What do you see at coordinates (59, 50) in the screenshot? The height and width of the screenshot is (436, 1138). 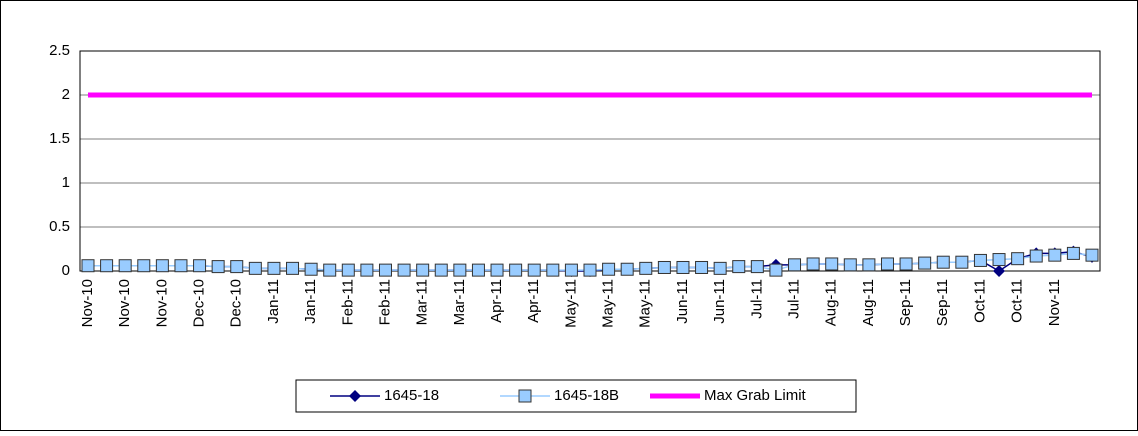 I see `y-tick-label: 2.5` at bounding box center [59, 50].